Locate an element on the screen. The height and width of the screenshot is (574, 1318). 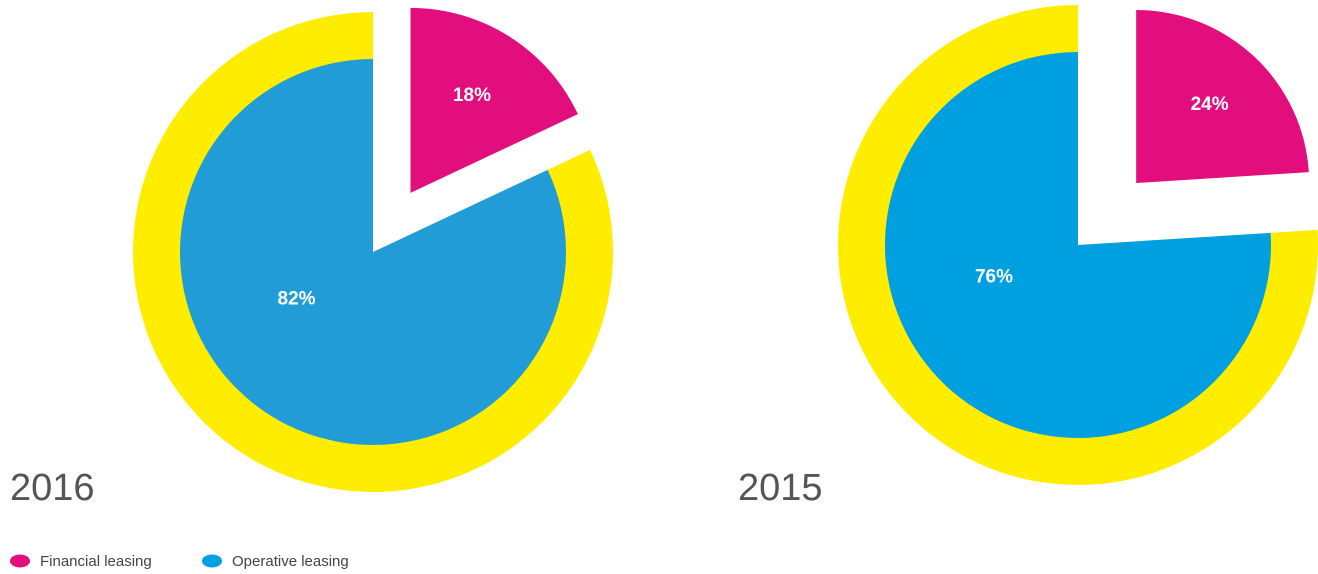
slice-label: 82% is located at coordinates (297, 298).